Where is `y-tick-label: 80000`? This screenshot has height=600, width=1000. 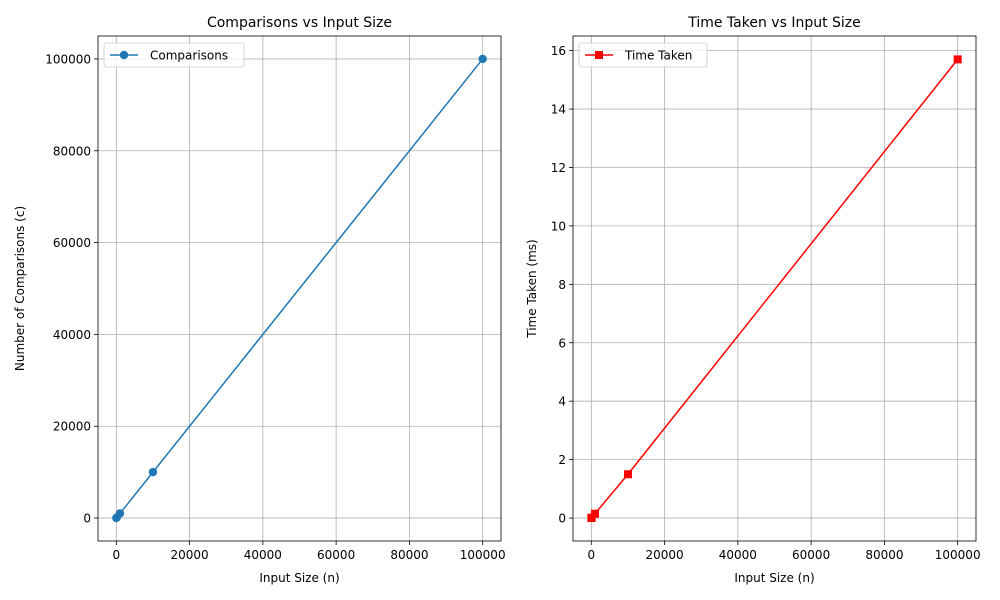
y-tick-label: 80000 is located at coordinates (72, 151).